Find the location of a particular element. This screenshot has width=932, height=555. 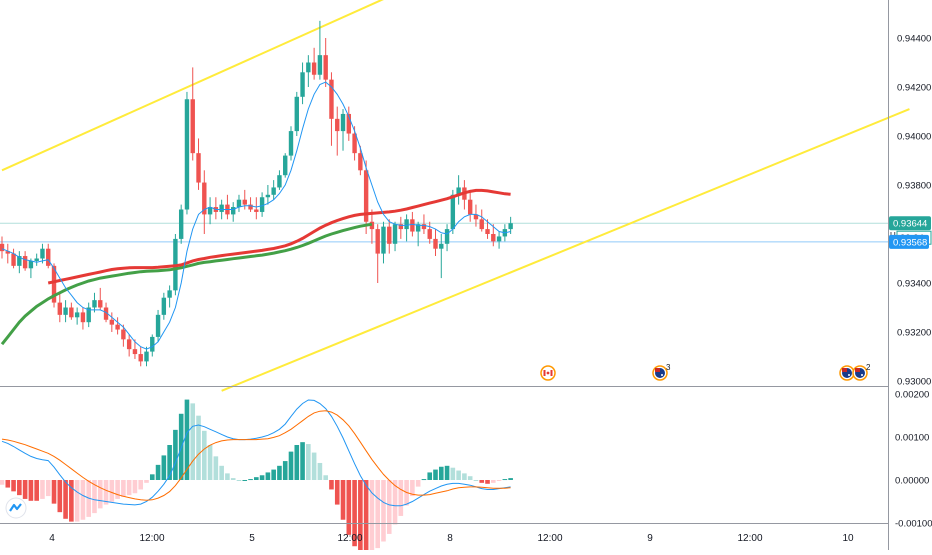

channel-upper-line is located at coordinates (198, 86).